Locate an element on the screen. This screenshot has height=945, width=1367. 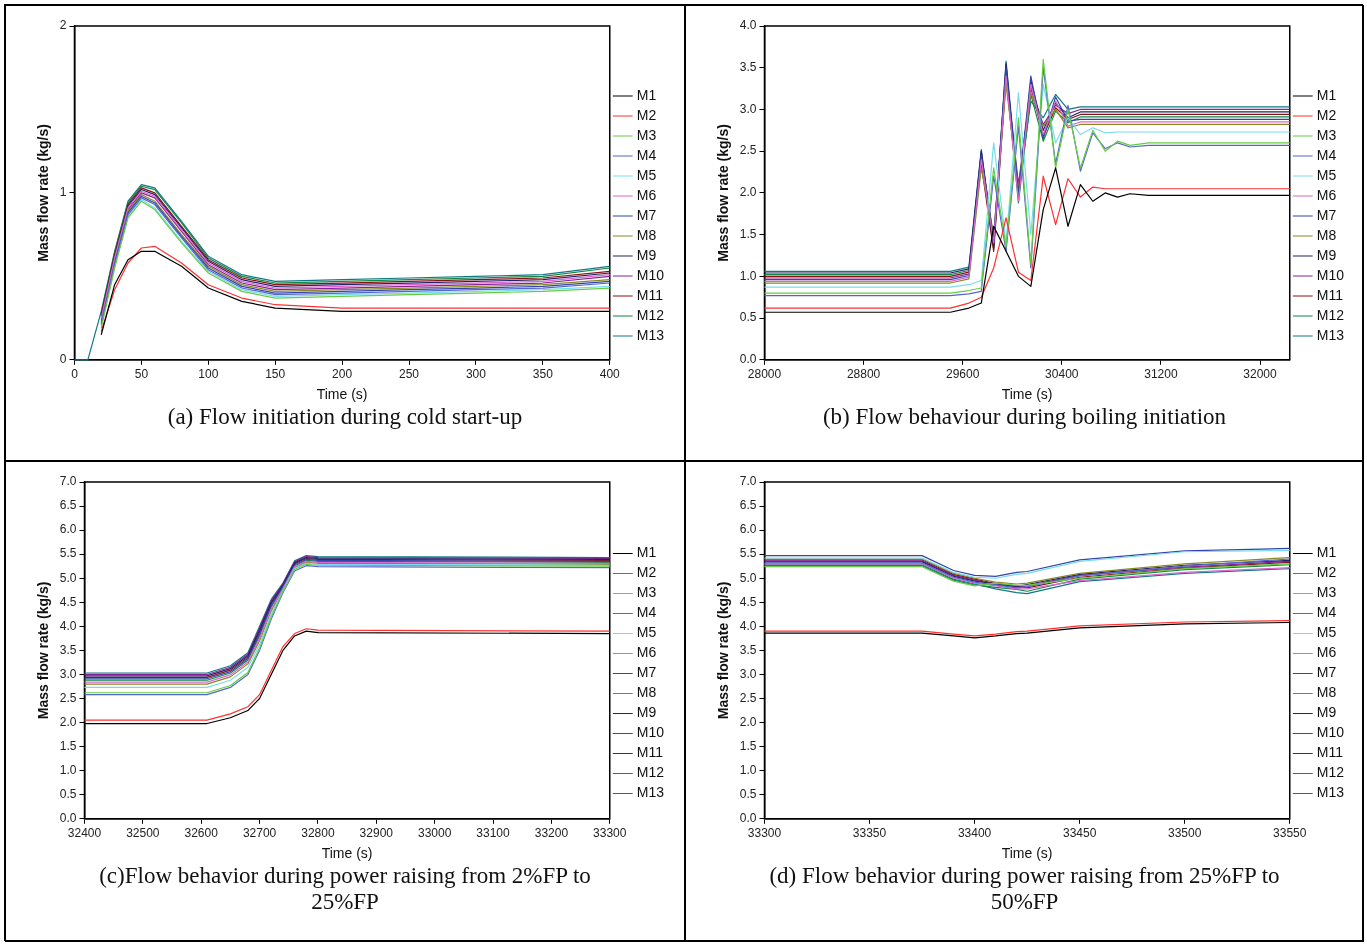
x-tick-label: 32800 is located at coordinates (318, 833).